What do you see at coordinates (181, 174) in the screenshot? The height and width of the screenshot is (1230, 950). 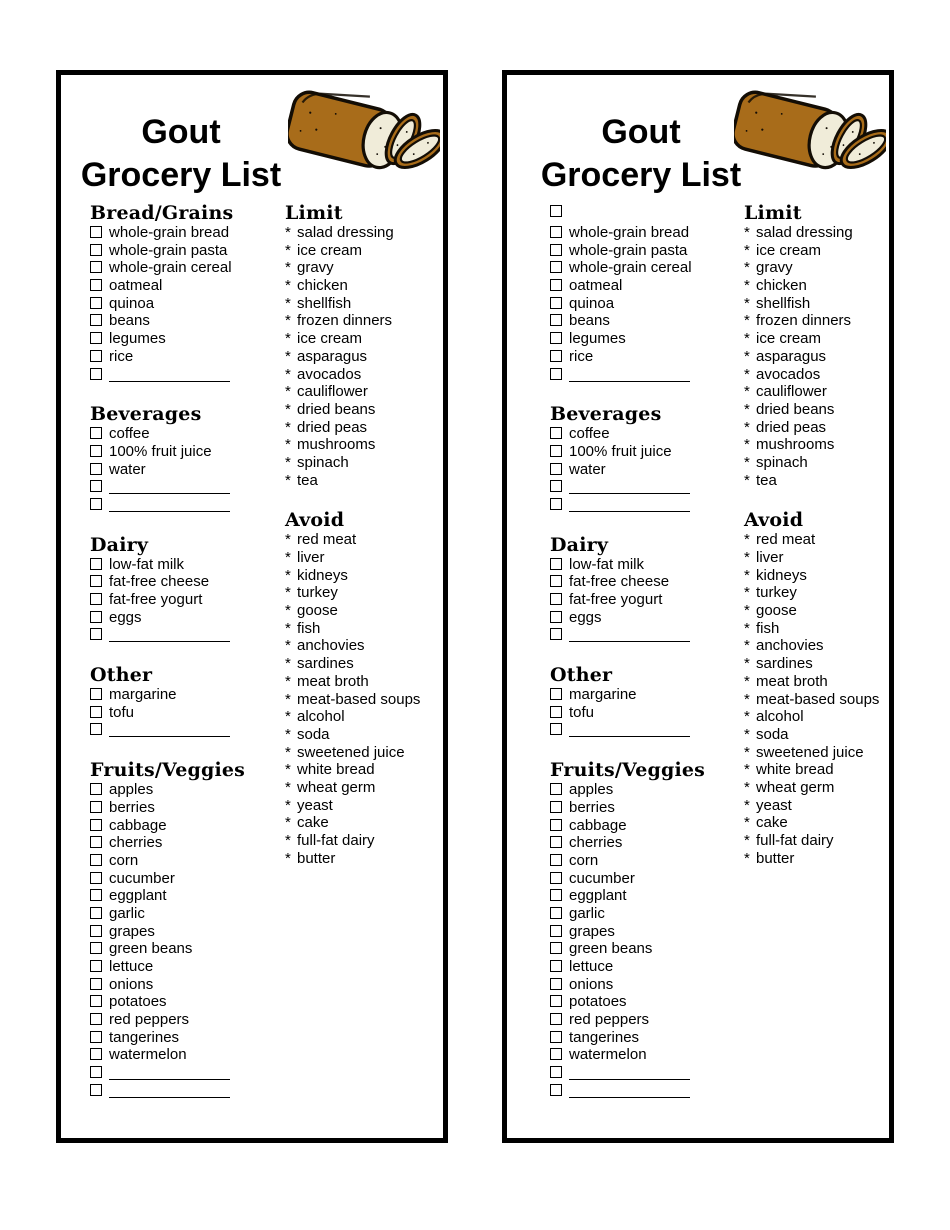 I see `title-line-2: Grocery List` at bounding box center [181, 174].